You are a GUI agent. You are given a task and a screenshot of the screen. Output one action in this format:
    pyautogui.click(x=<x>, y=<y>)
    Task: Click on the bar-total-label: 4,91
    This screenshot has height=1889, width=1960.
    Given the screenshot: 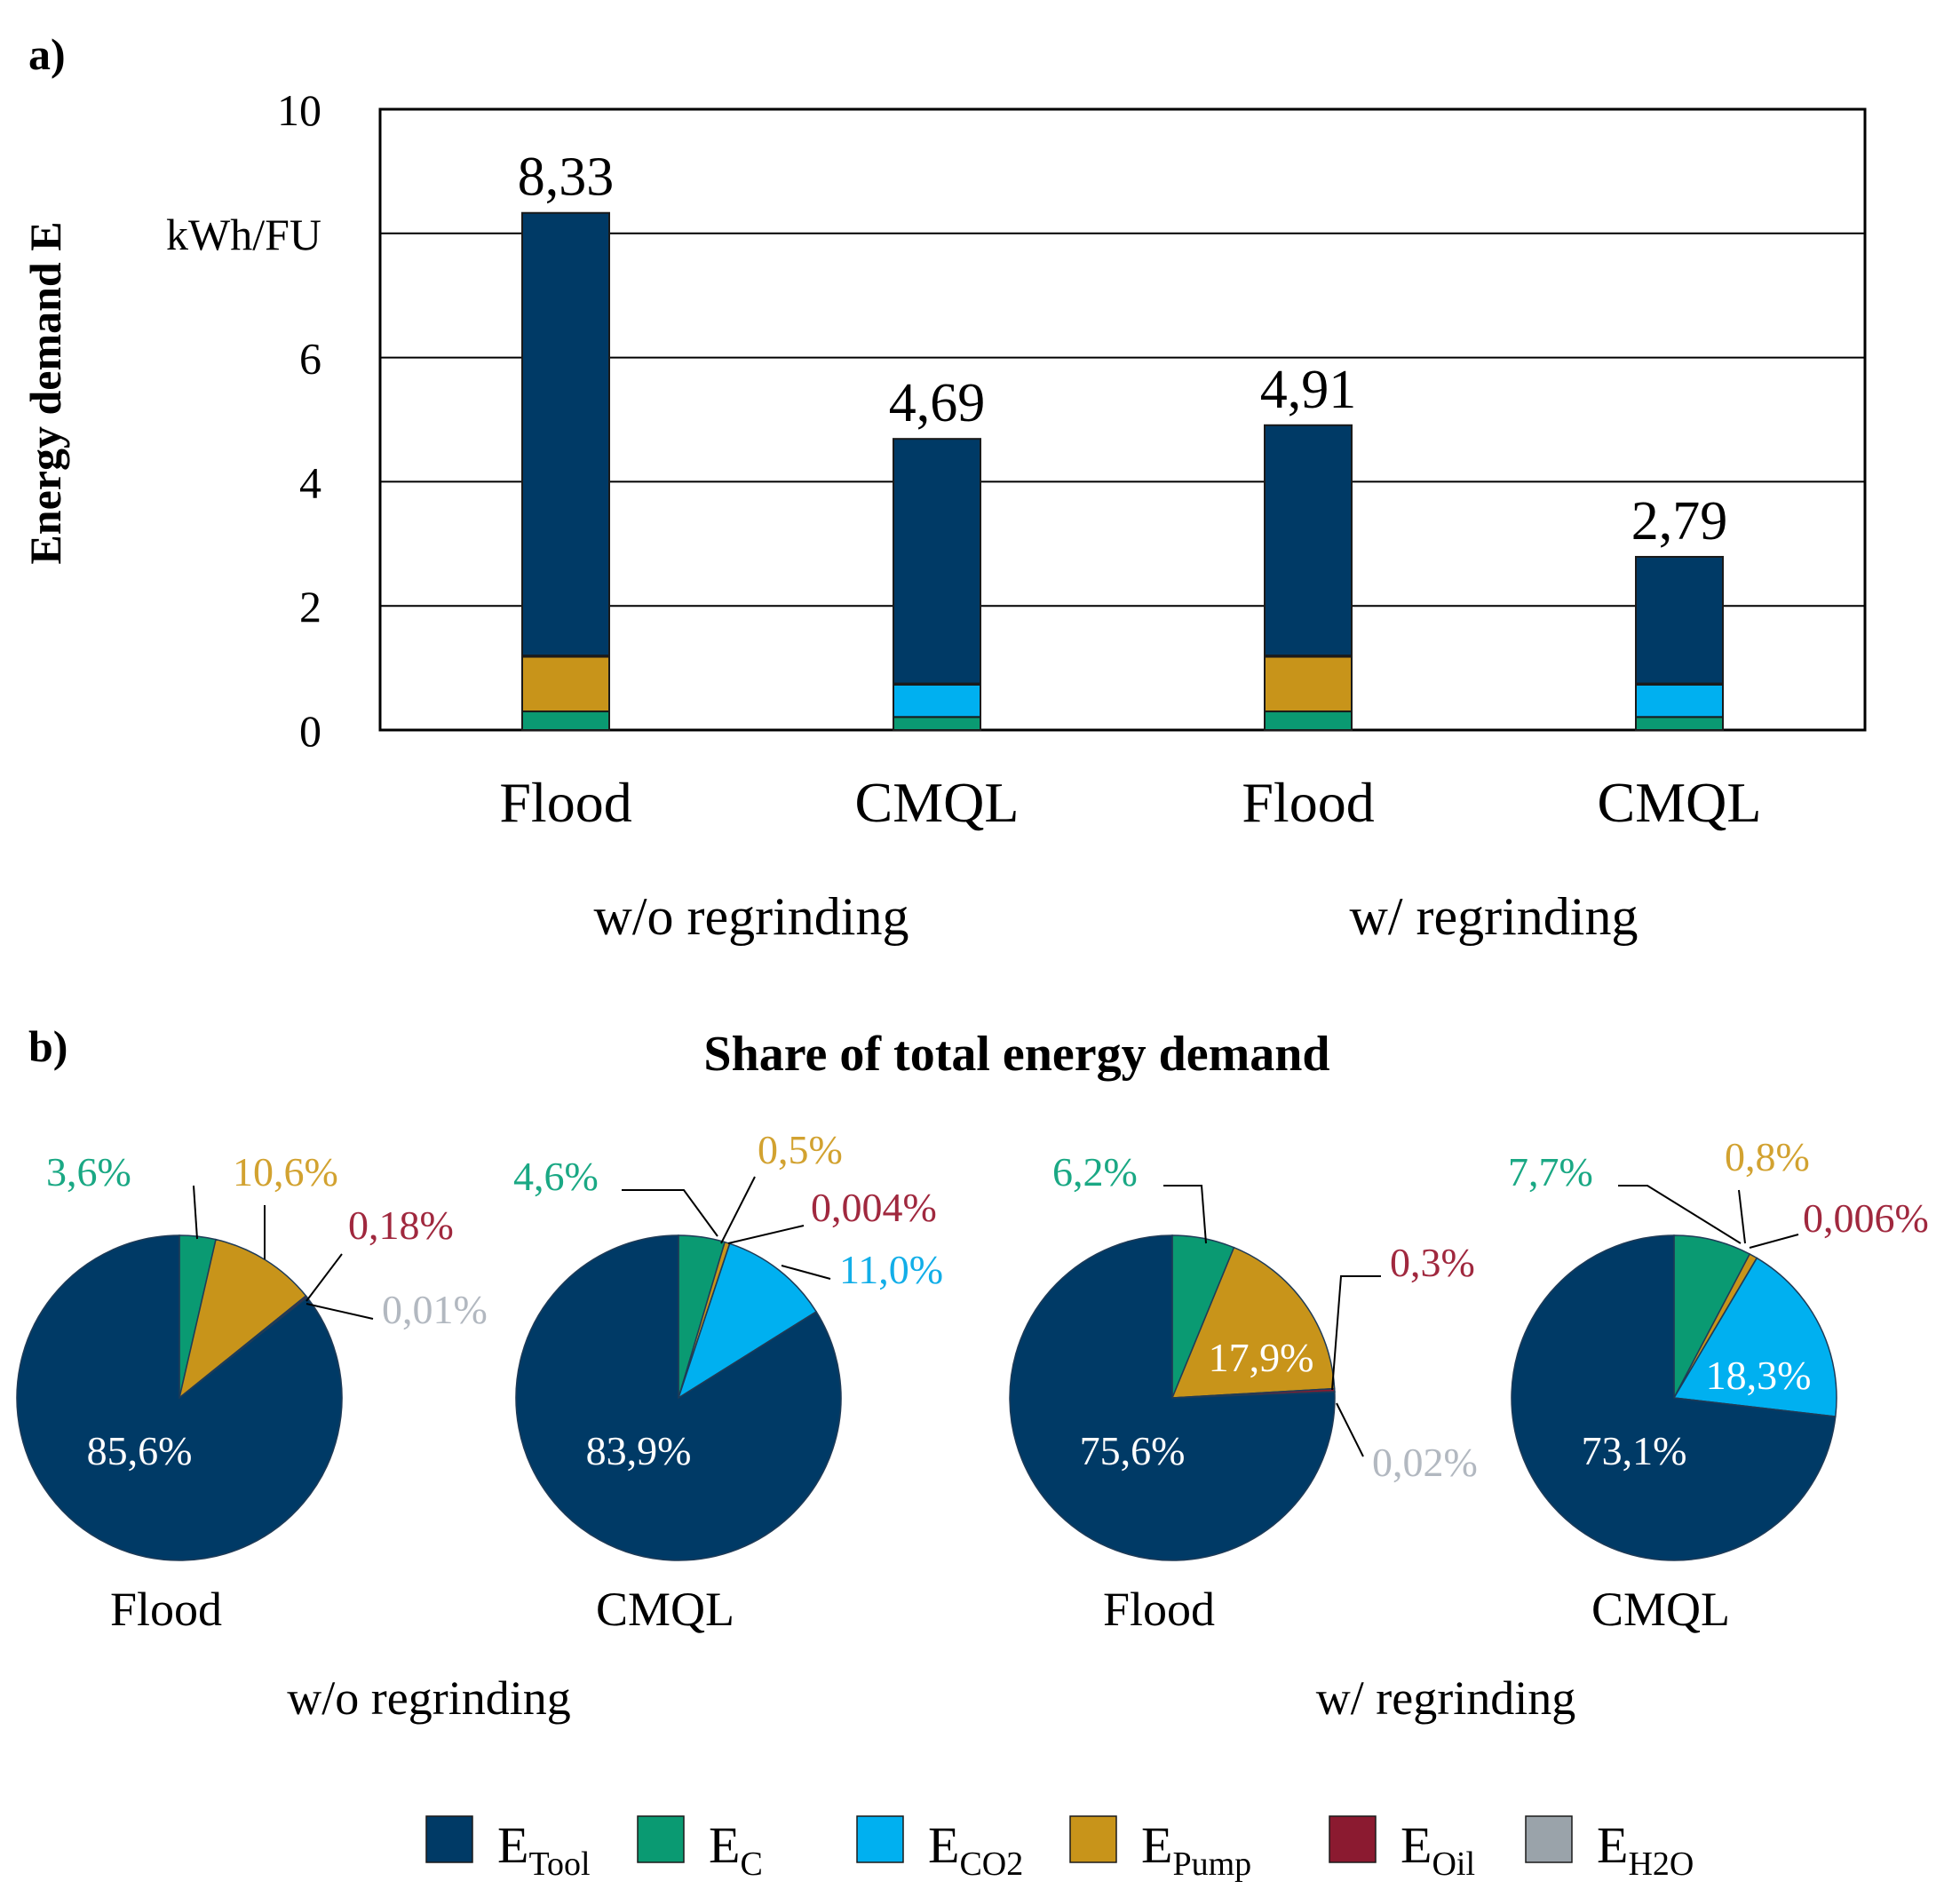 What is the action you would take?
    pyautogui.click(x=1308, y=390)
    